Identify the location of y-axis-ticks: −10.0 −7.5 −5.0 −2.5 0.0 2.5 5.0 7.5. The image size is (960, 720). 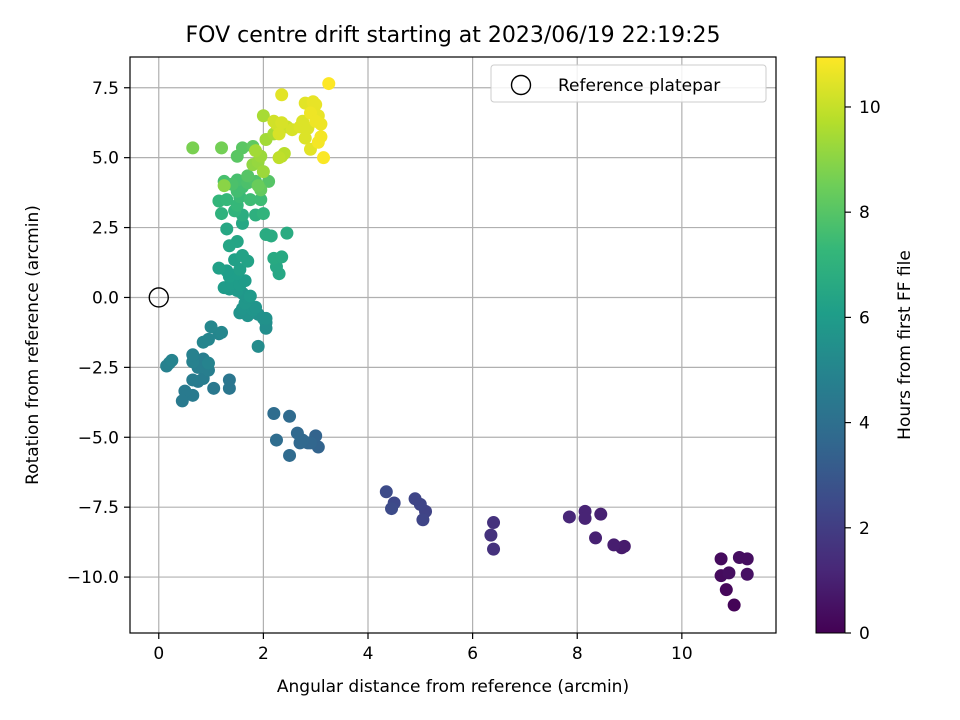
(98, 333).